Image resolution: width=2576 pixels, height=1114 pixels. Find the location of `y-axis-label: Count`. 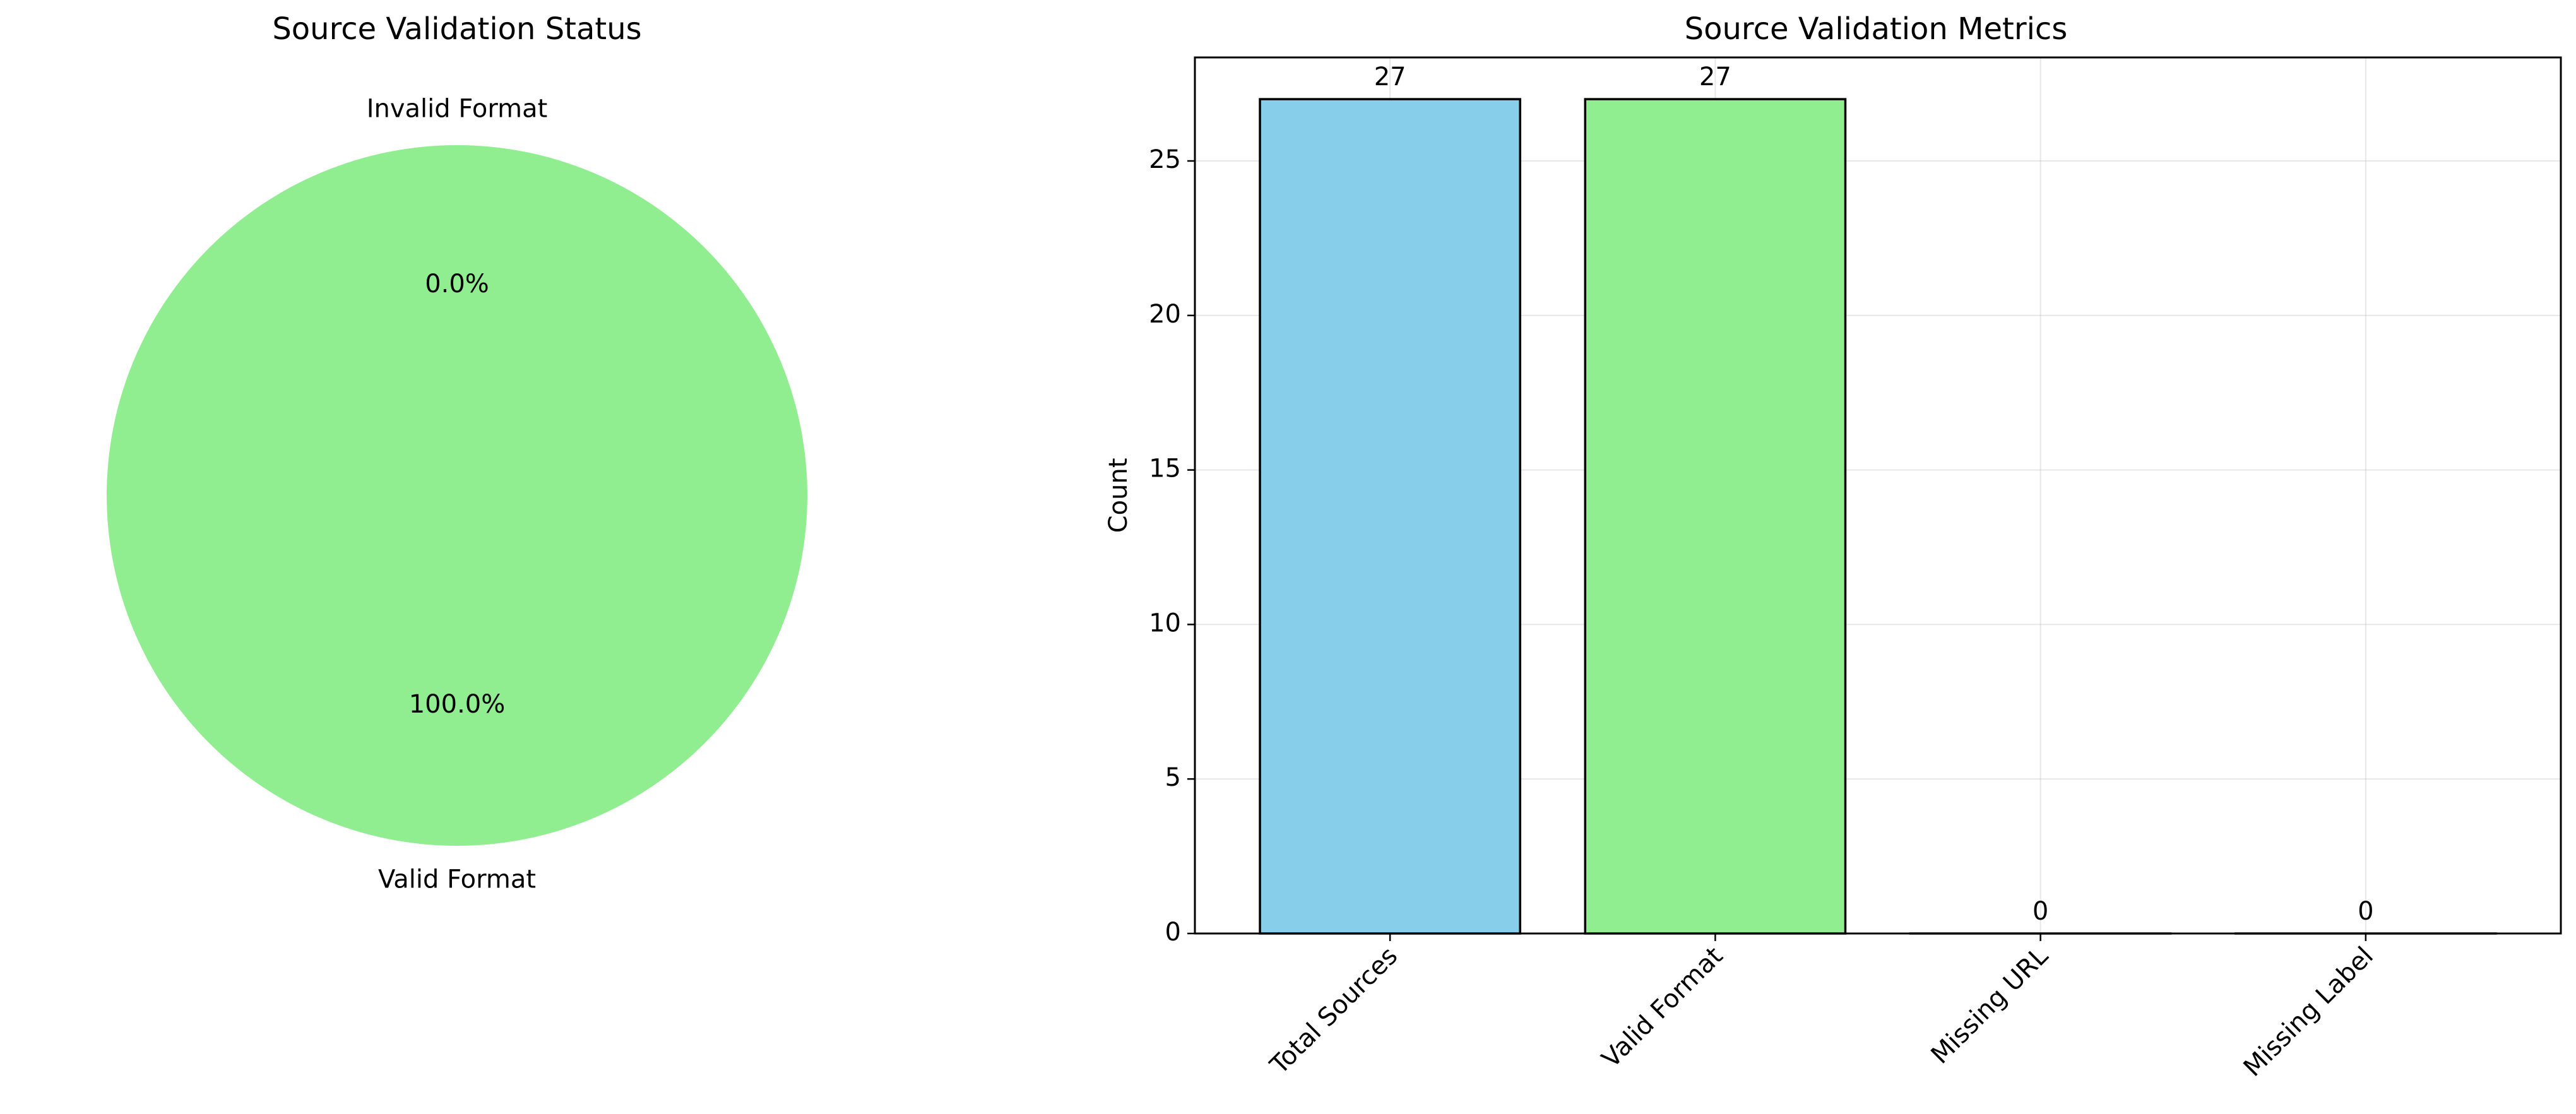

y-axis-label: Count is located at coordinates (1118, 495).